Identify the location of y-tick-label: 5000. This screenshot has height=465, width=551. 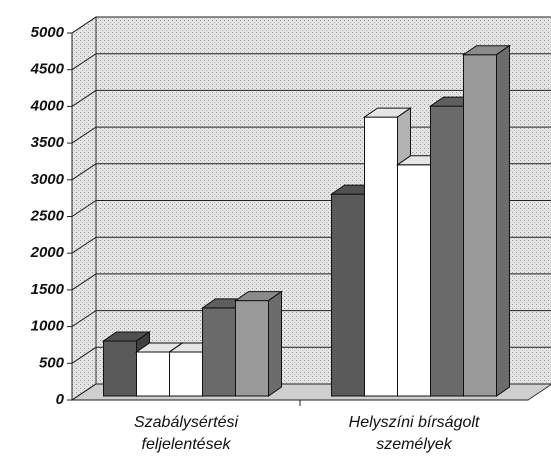
(48, 32).